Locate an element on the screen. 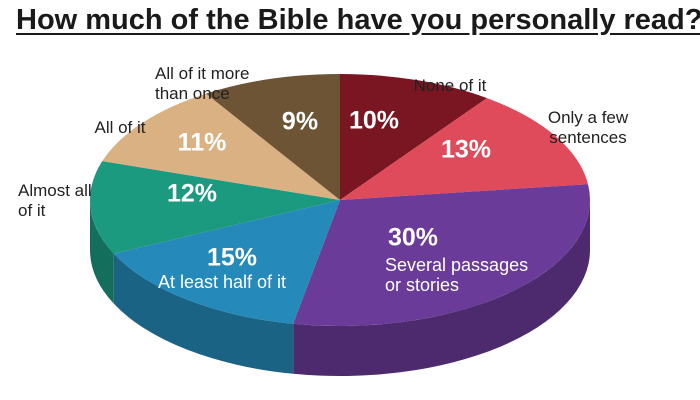 The image size is (700, 400). category-label: All of it is located at coordinates (120, 127).